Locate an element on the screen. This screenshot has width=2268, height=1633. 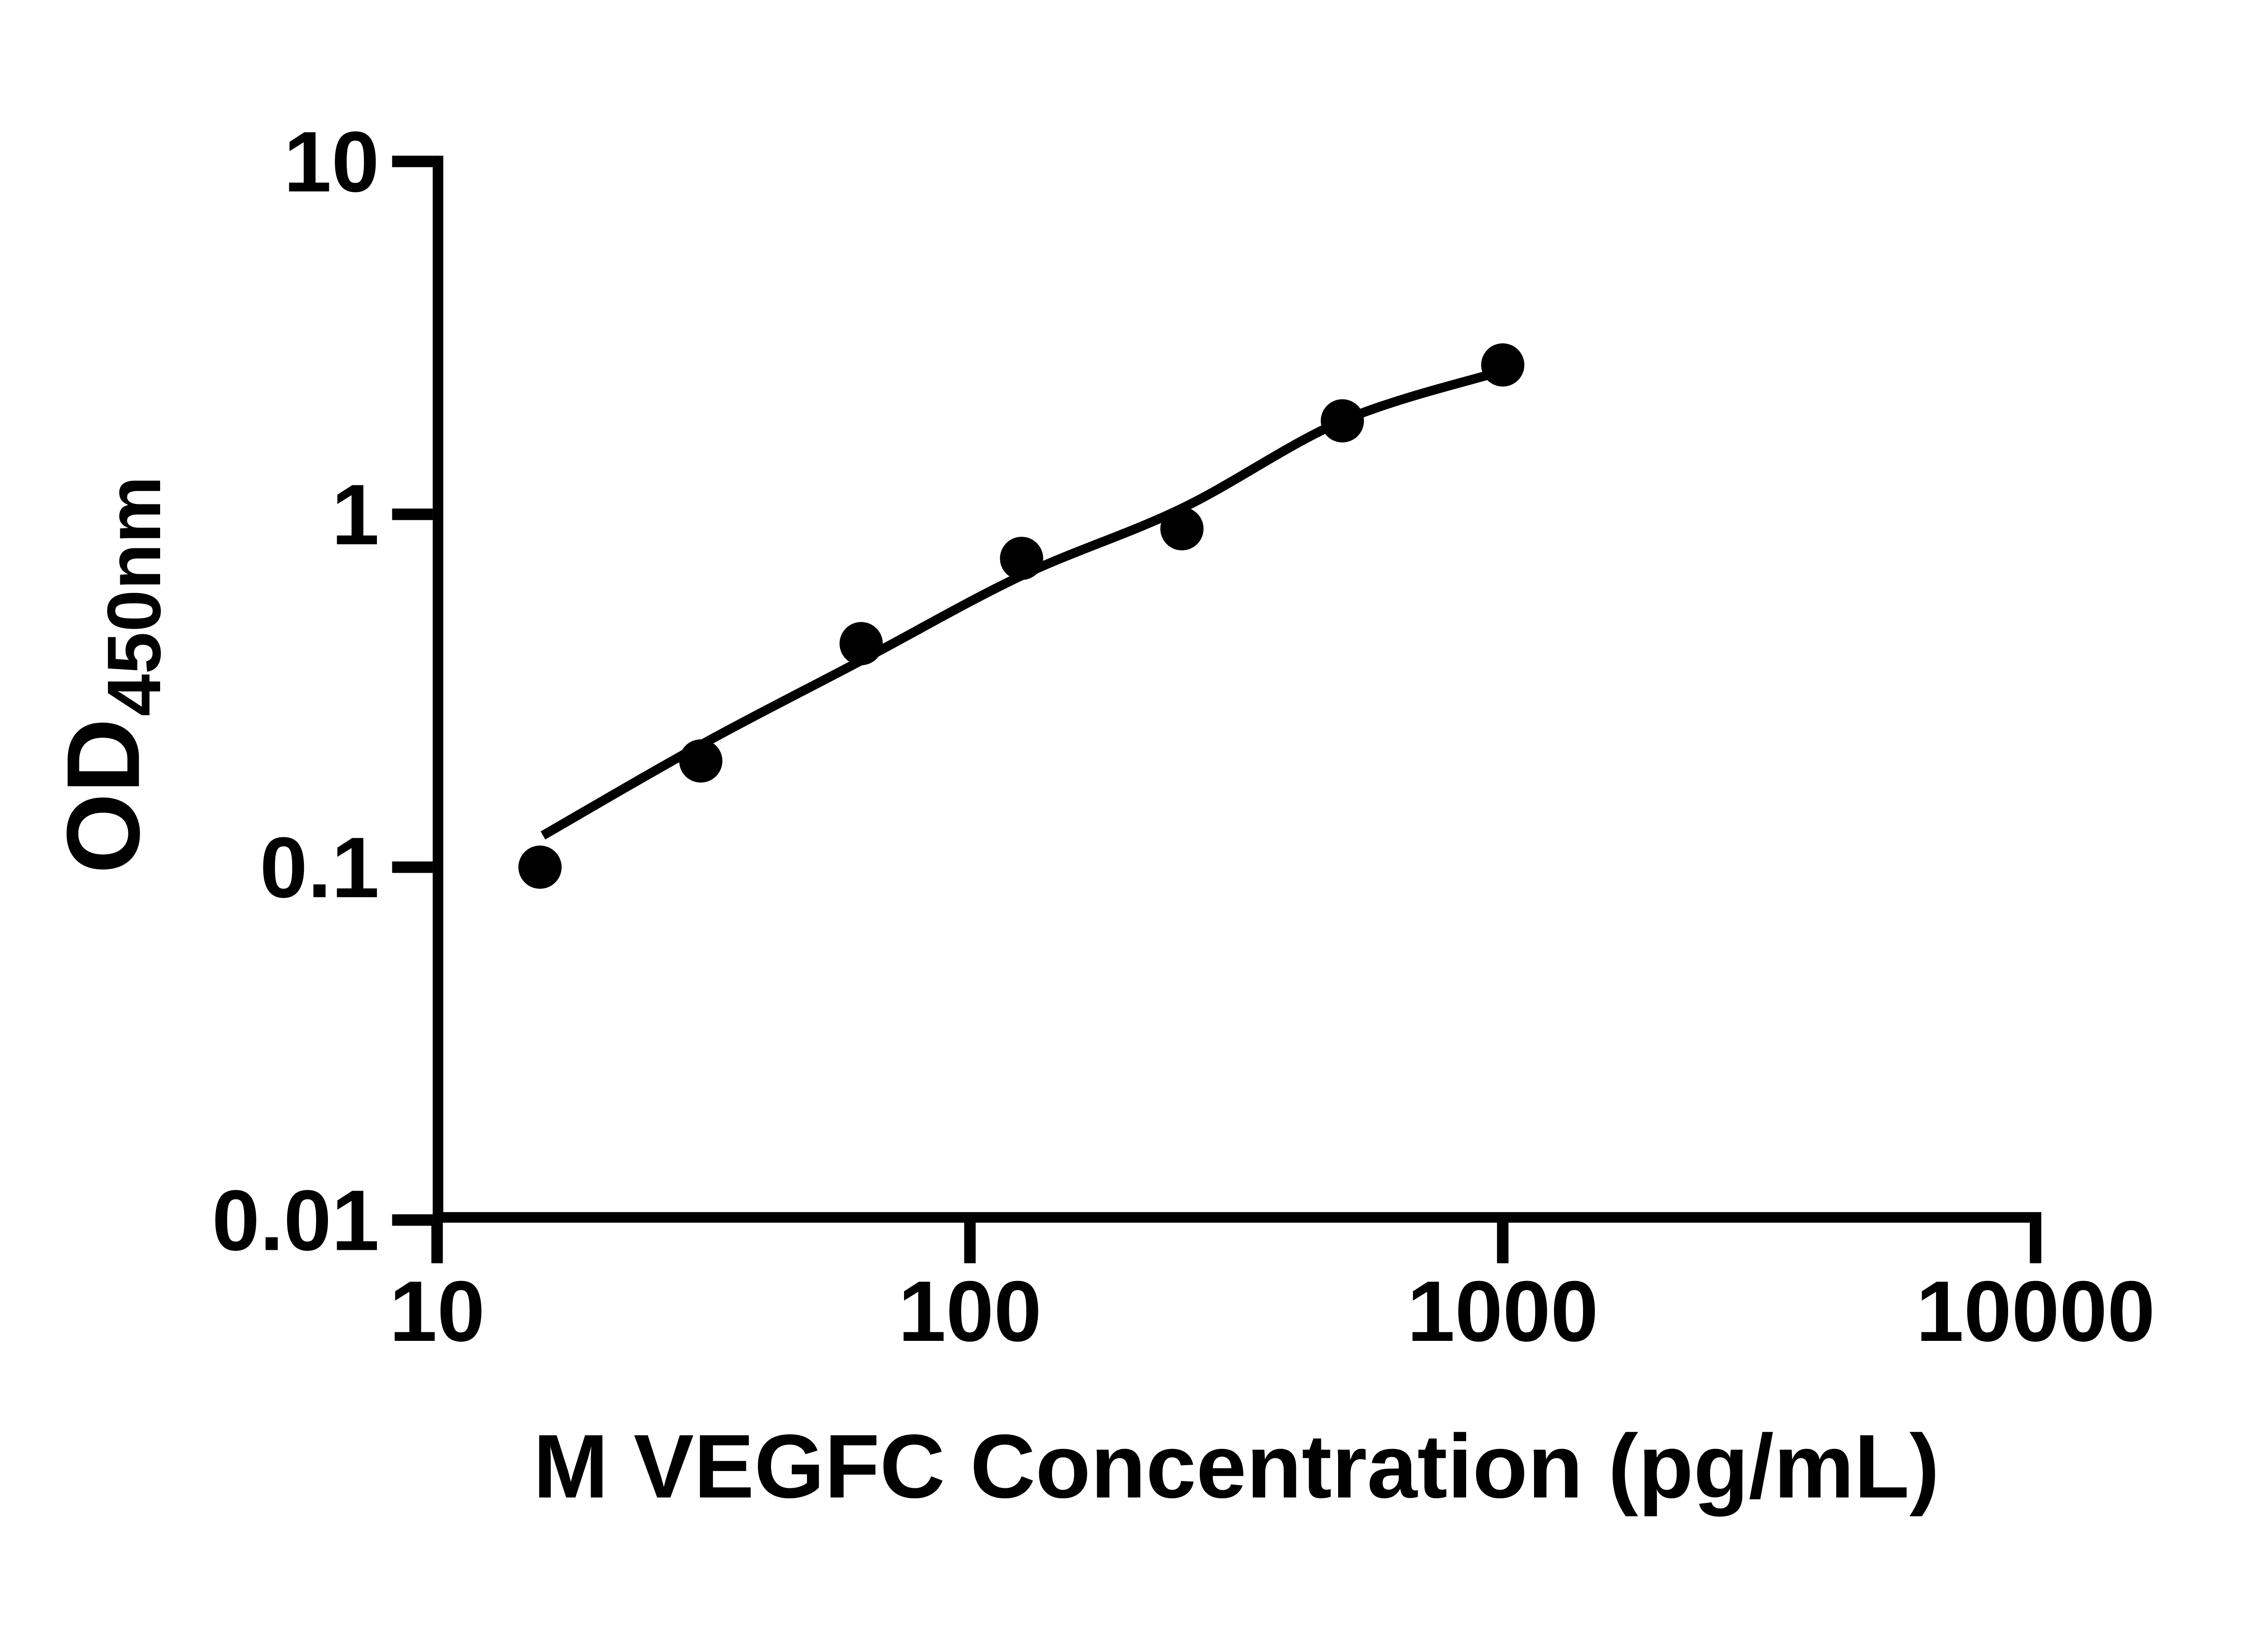
y-axis-title-subscript: 450nm is located at coordinates (134, 596).